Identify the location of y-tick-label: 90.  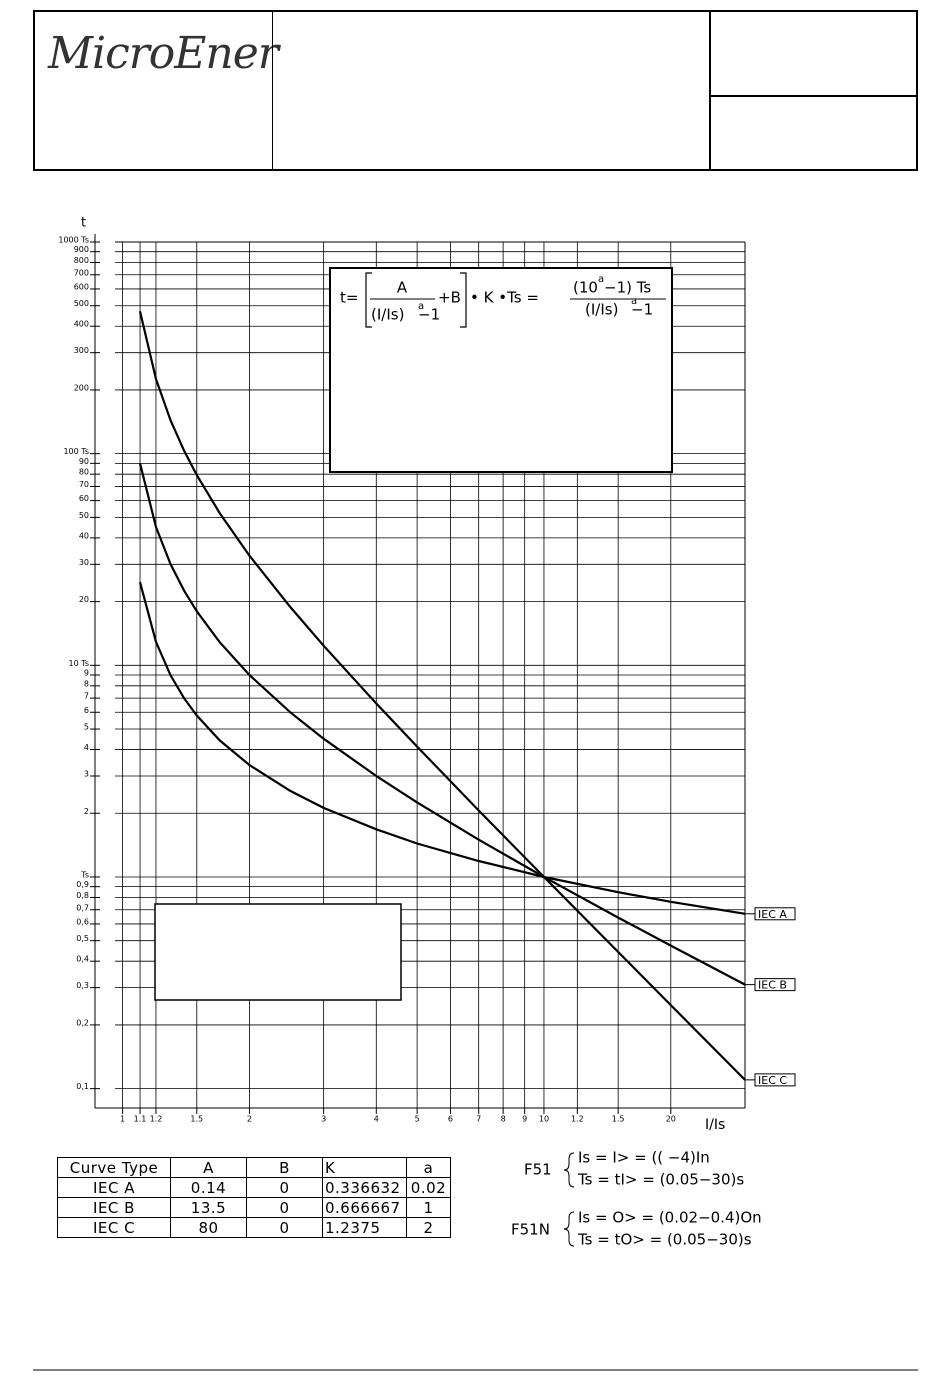
(84, 461).